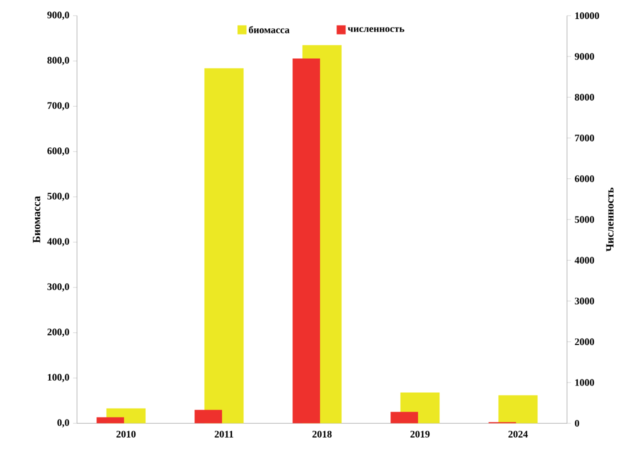 Image resolution: width=643 pixels, height=450 pixels. I want to click on y2-tick-label: 5000, so click(584, 219).